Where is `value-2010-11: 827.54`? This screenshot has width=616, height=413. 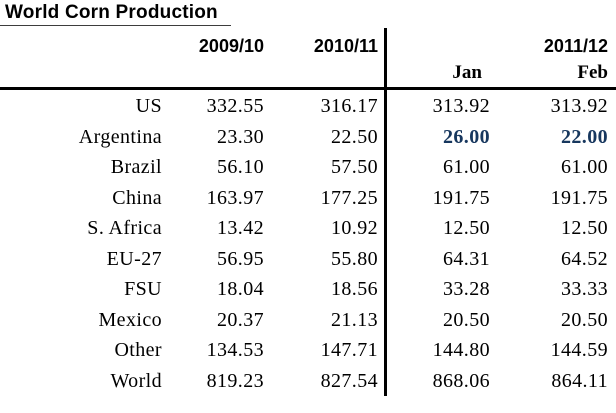
value-2010-11: 827.54 is located at coordinates (349, 380).